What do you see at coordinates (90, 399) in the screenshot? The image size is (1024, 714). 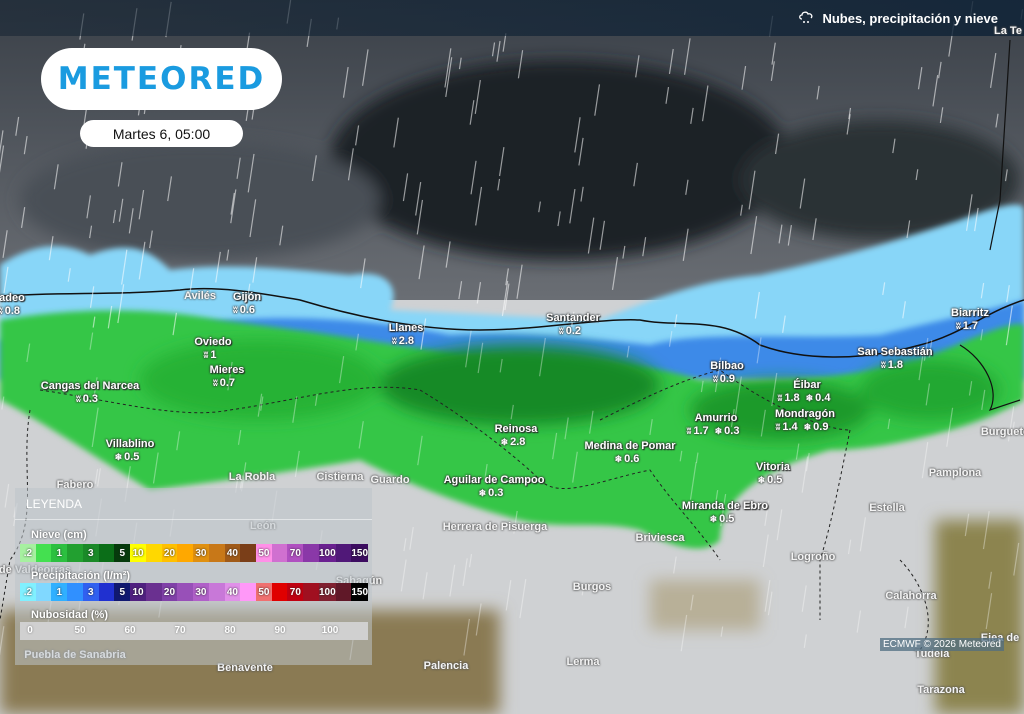 I see `city-forecast: ʬ 0.3` at bounding box center [90, 399].